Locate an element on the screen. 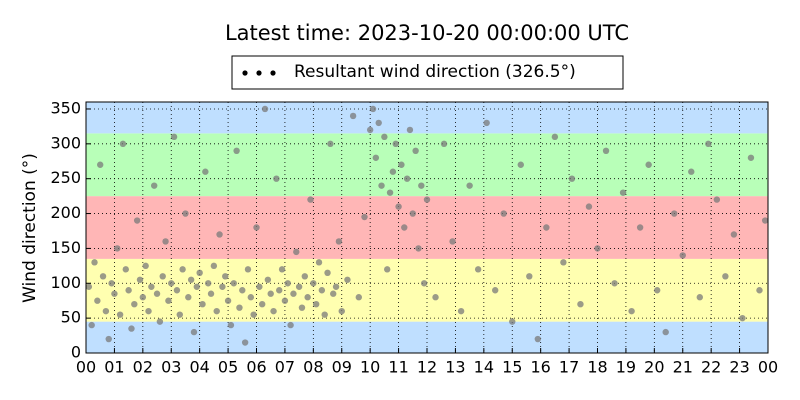 The height and width of the screenshot is (400, 800). x-tick-label: 07 is located at coordinates (285, 367).